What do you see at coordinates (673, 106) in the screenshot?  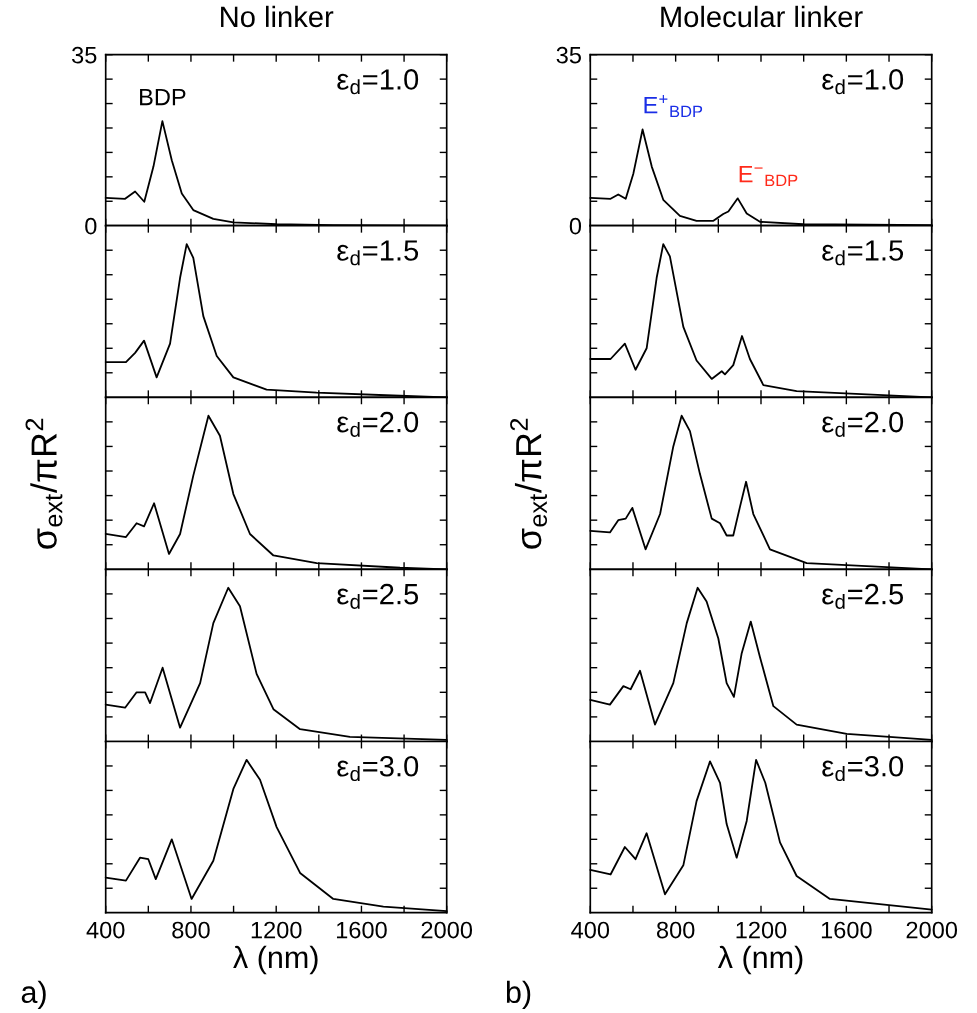 I see `annotation: E$^{+}$$_{BDP}$` at bounding box center [673, 106].